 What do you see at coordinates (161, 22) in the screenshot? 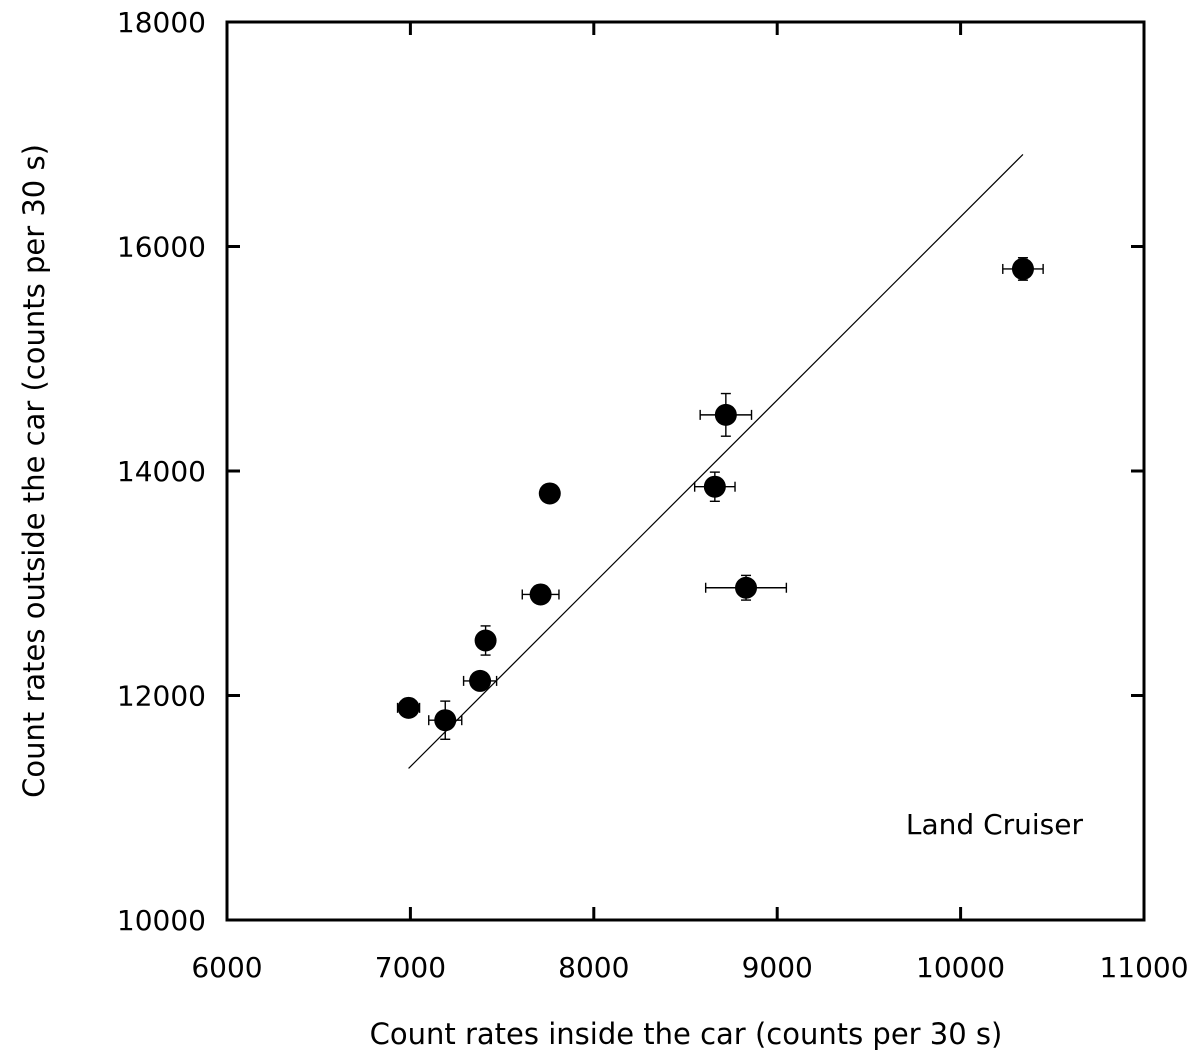
I see `y-tick-label: 18000` at bounding box center [161, 22].